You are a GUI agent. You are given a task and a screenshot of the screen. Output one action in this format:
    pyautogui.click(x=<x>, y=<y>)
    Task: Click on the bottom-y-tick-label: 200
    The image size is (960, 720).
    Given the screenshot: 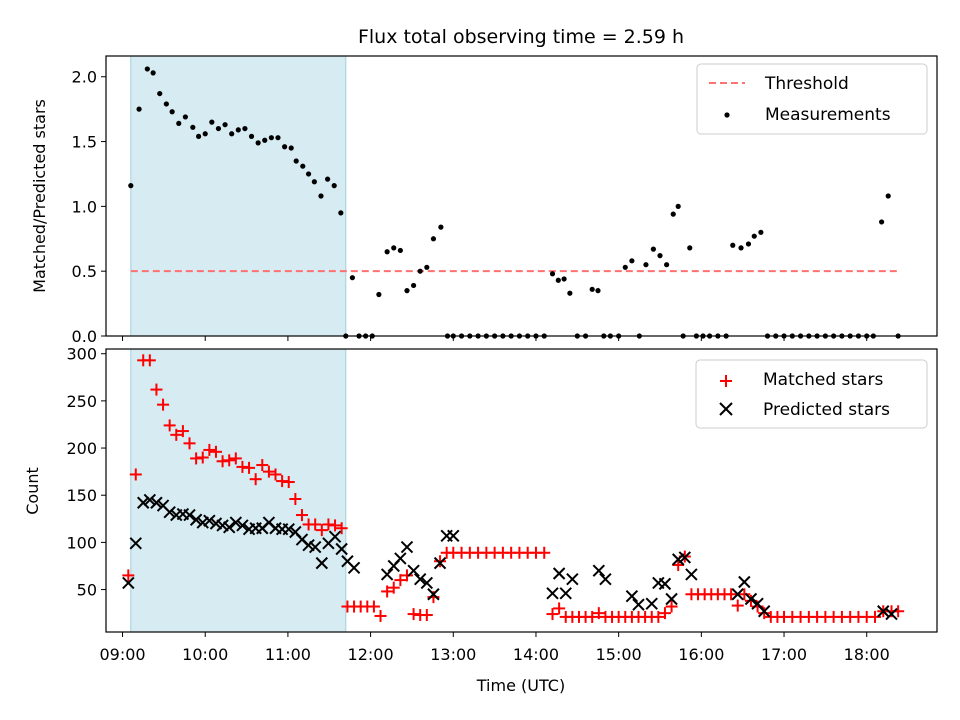 What is the action you would take?
    pyautogui.click(x=81, y=448)
    